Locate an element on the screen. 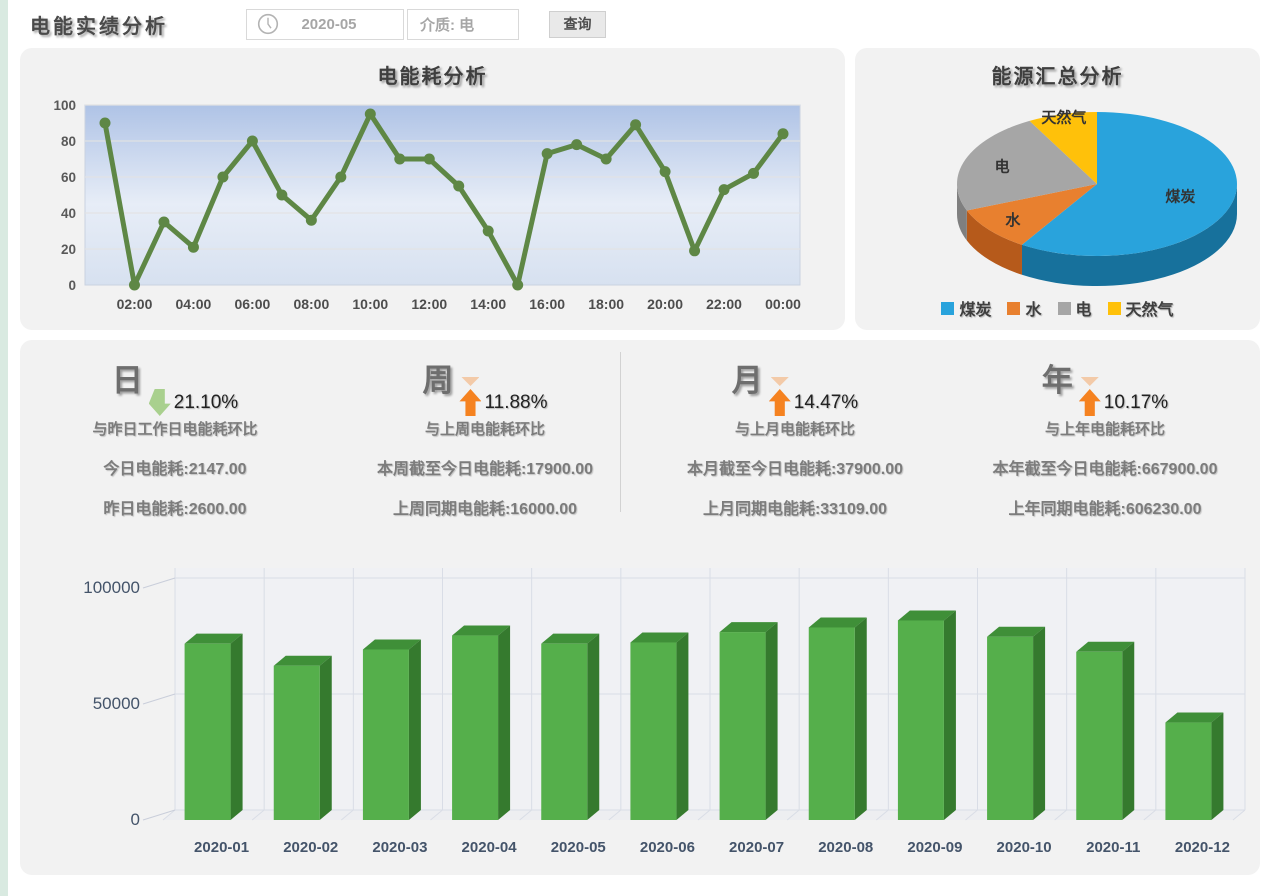  svg-text: 50000 is located at coordinates (116, 703).